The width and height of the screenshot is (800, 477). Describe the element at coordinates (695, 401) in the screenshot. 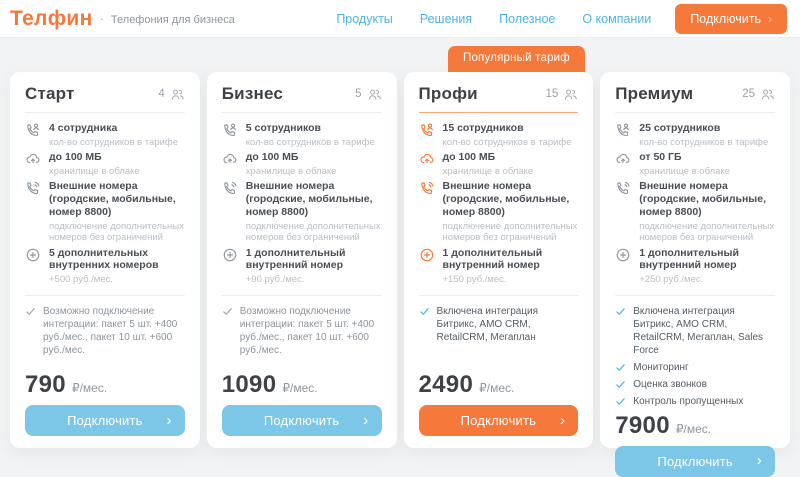

I see `extra-item-missed-calls: Контроль пропущенных` at that location.